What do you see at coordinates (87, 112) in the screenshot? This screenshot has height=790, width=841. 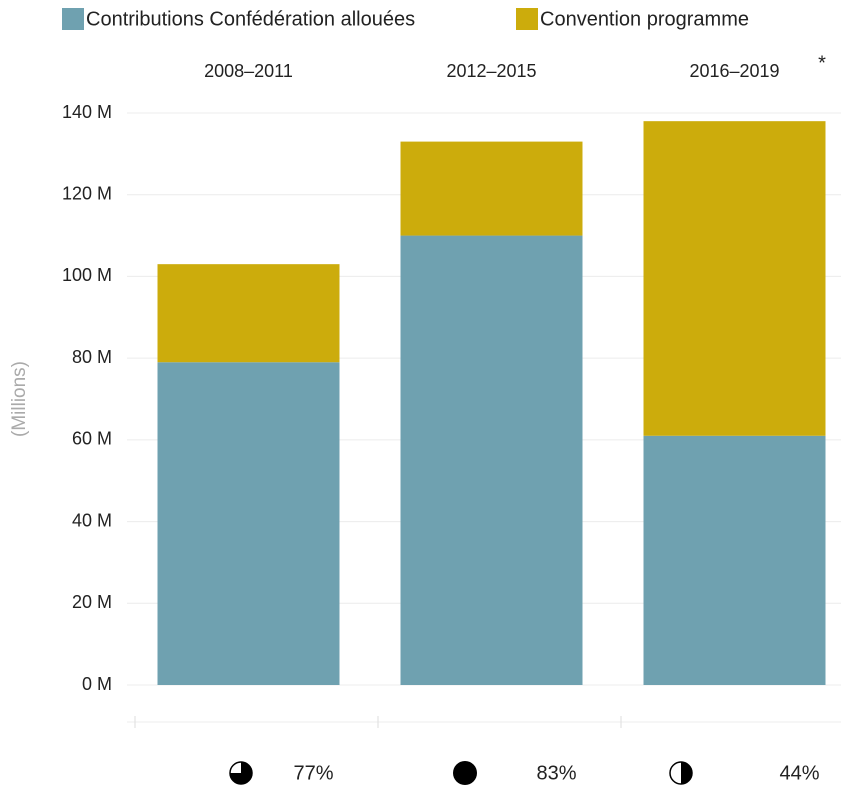 I see `y-tick-label: 140 M` at bounding box center [87, 112].